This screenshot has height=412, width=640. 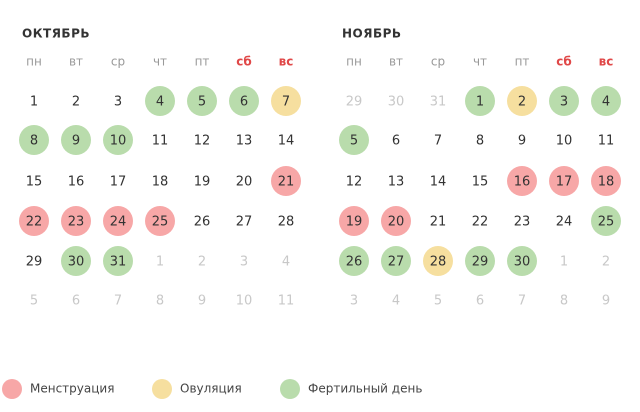 I want to click on legend-label: Овуляция, so click(x=211, y=389).